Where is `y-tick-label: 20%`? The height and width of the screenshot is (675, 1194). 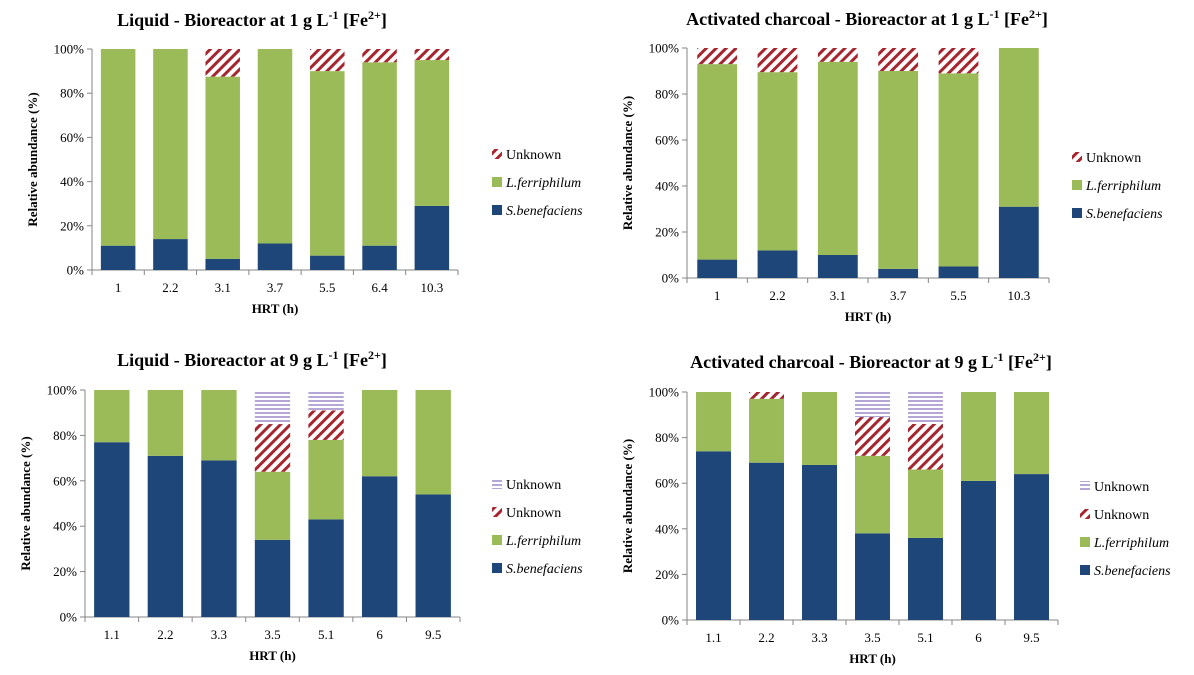
y-tick-label: 20% is located at coordinates (667, 574).